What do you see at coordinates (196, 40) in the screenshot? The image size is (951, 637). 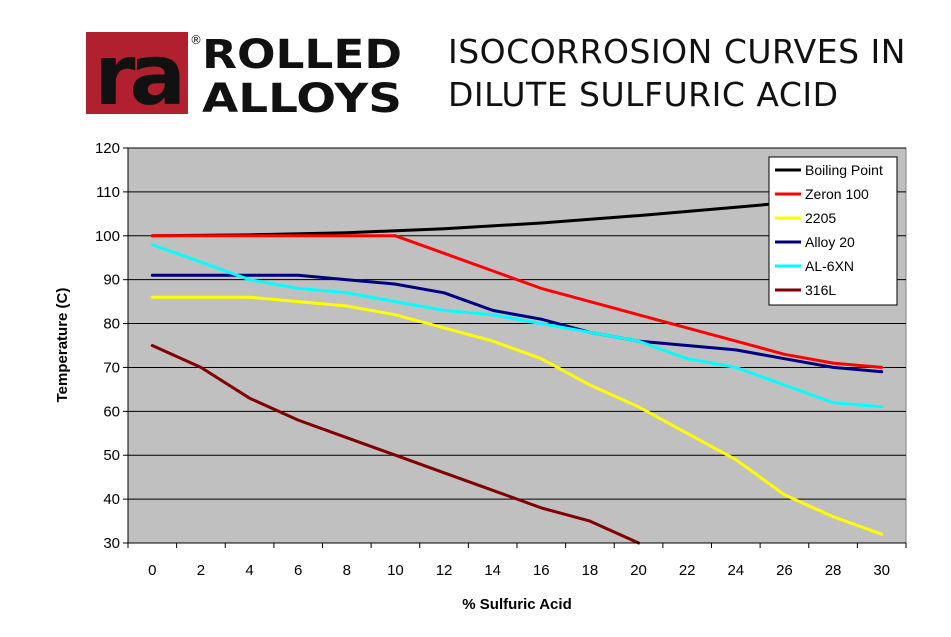 I see `logo-registered-mark: ®` at bounding box center [196, 40].